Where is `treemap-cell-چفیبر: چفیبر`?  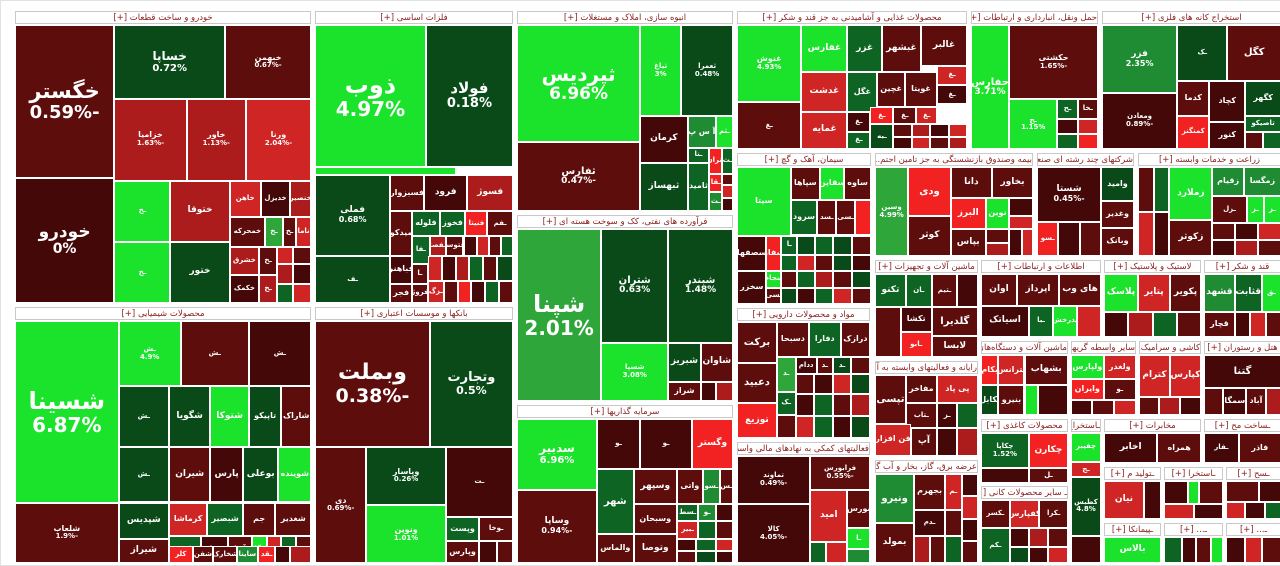 treemap-cell-چفیبر: چفیبر is located at coordinates (1086, 447).